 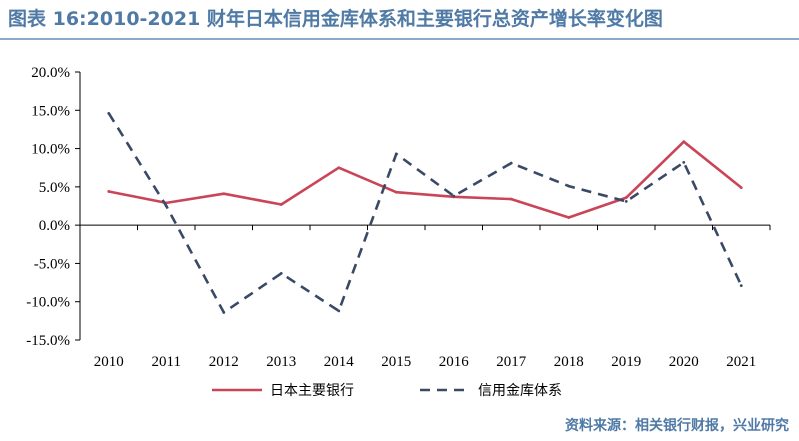 I want to click on x-tick-label: 2011, so click(x=166, y=362).